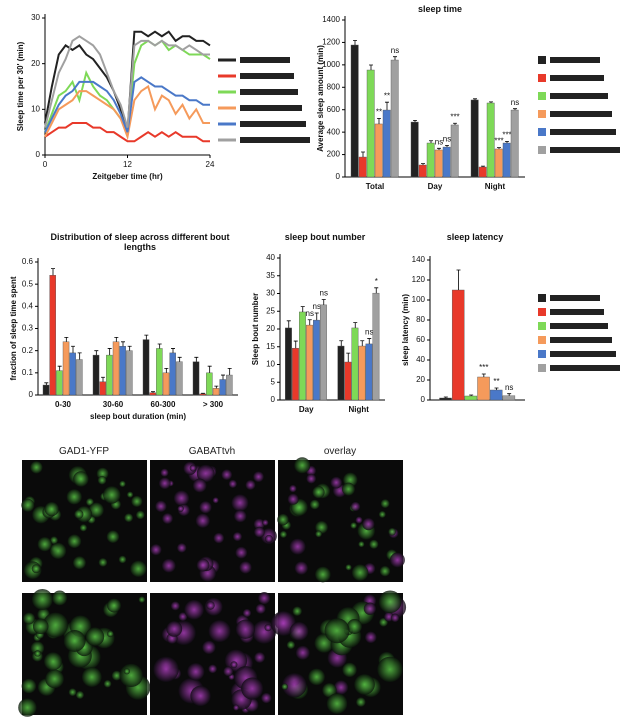 Image resolution: width=637 pixels, height=718 pixels. Describe the element at coordinates (163, 404) in the screenshot. I see `x-tick-label: 60-300` at that location.